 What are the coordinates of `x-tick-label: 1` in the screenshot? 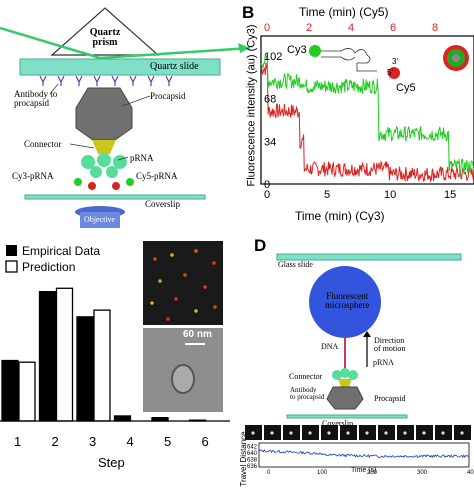 It's located at (18, 441).